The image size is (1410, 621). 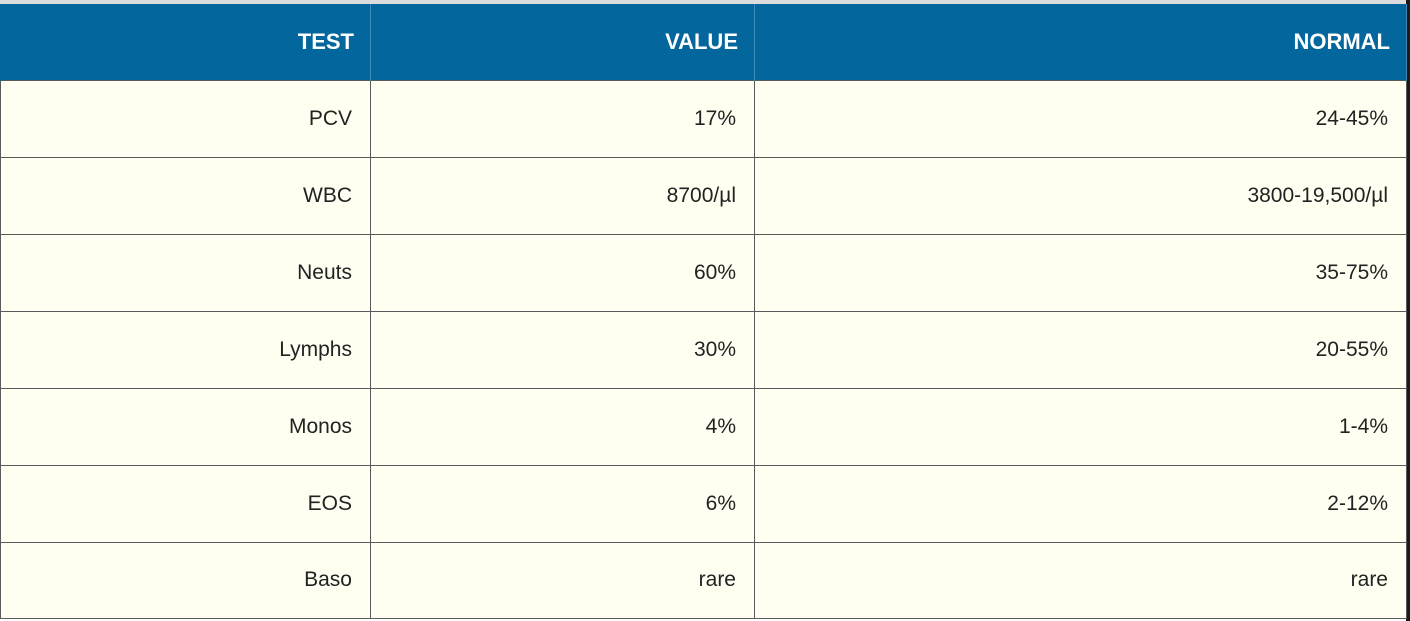 What do you see at coordinates (1080, 580) in the screenshot?
I see `cell-normal: rare` at bounding box center [1080, 580].